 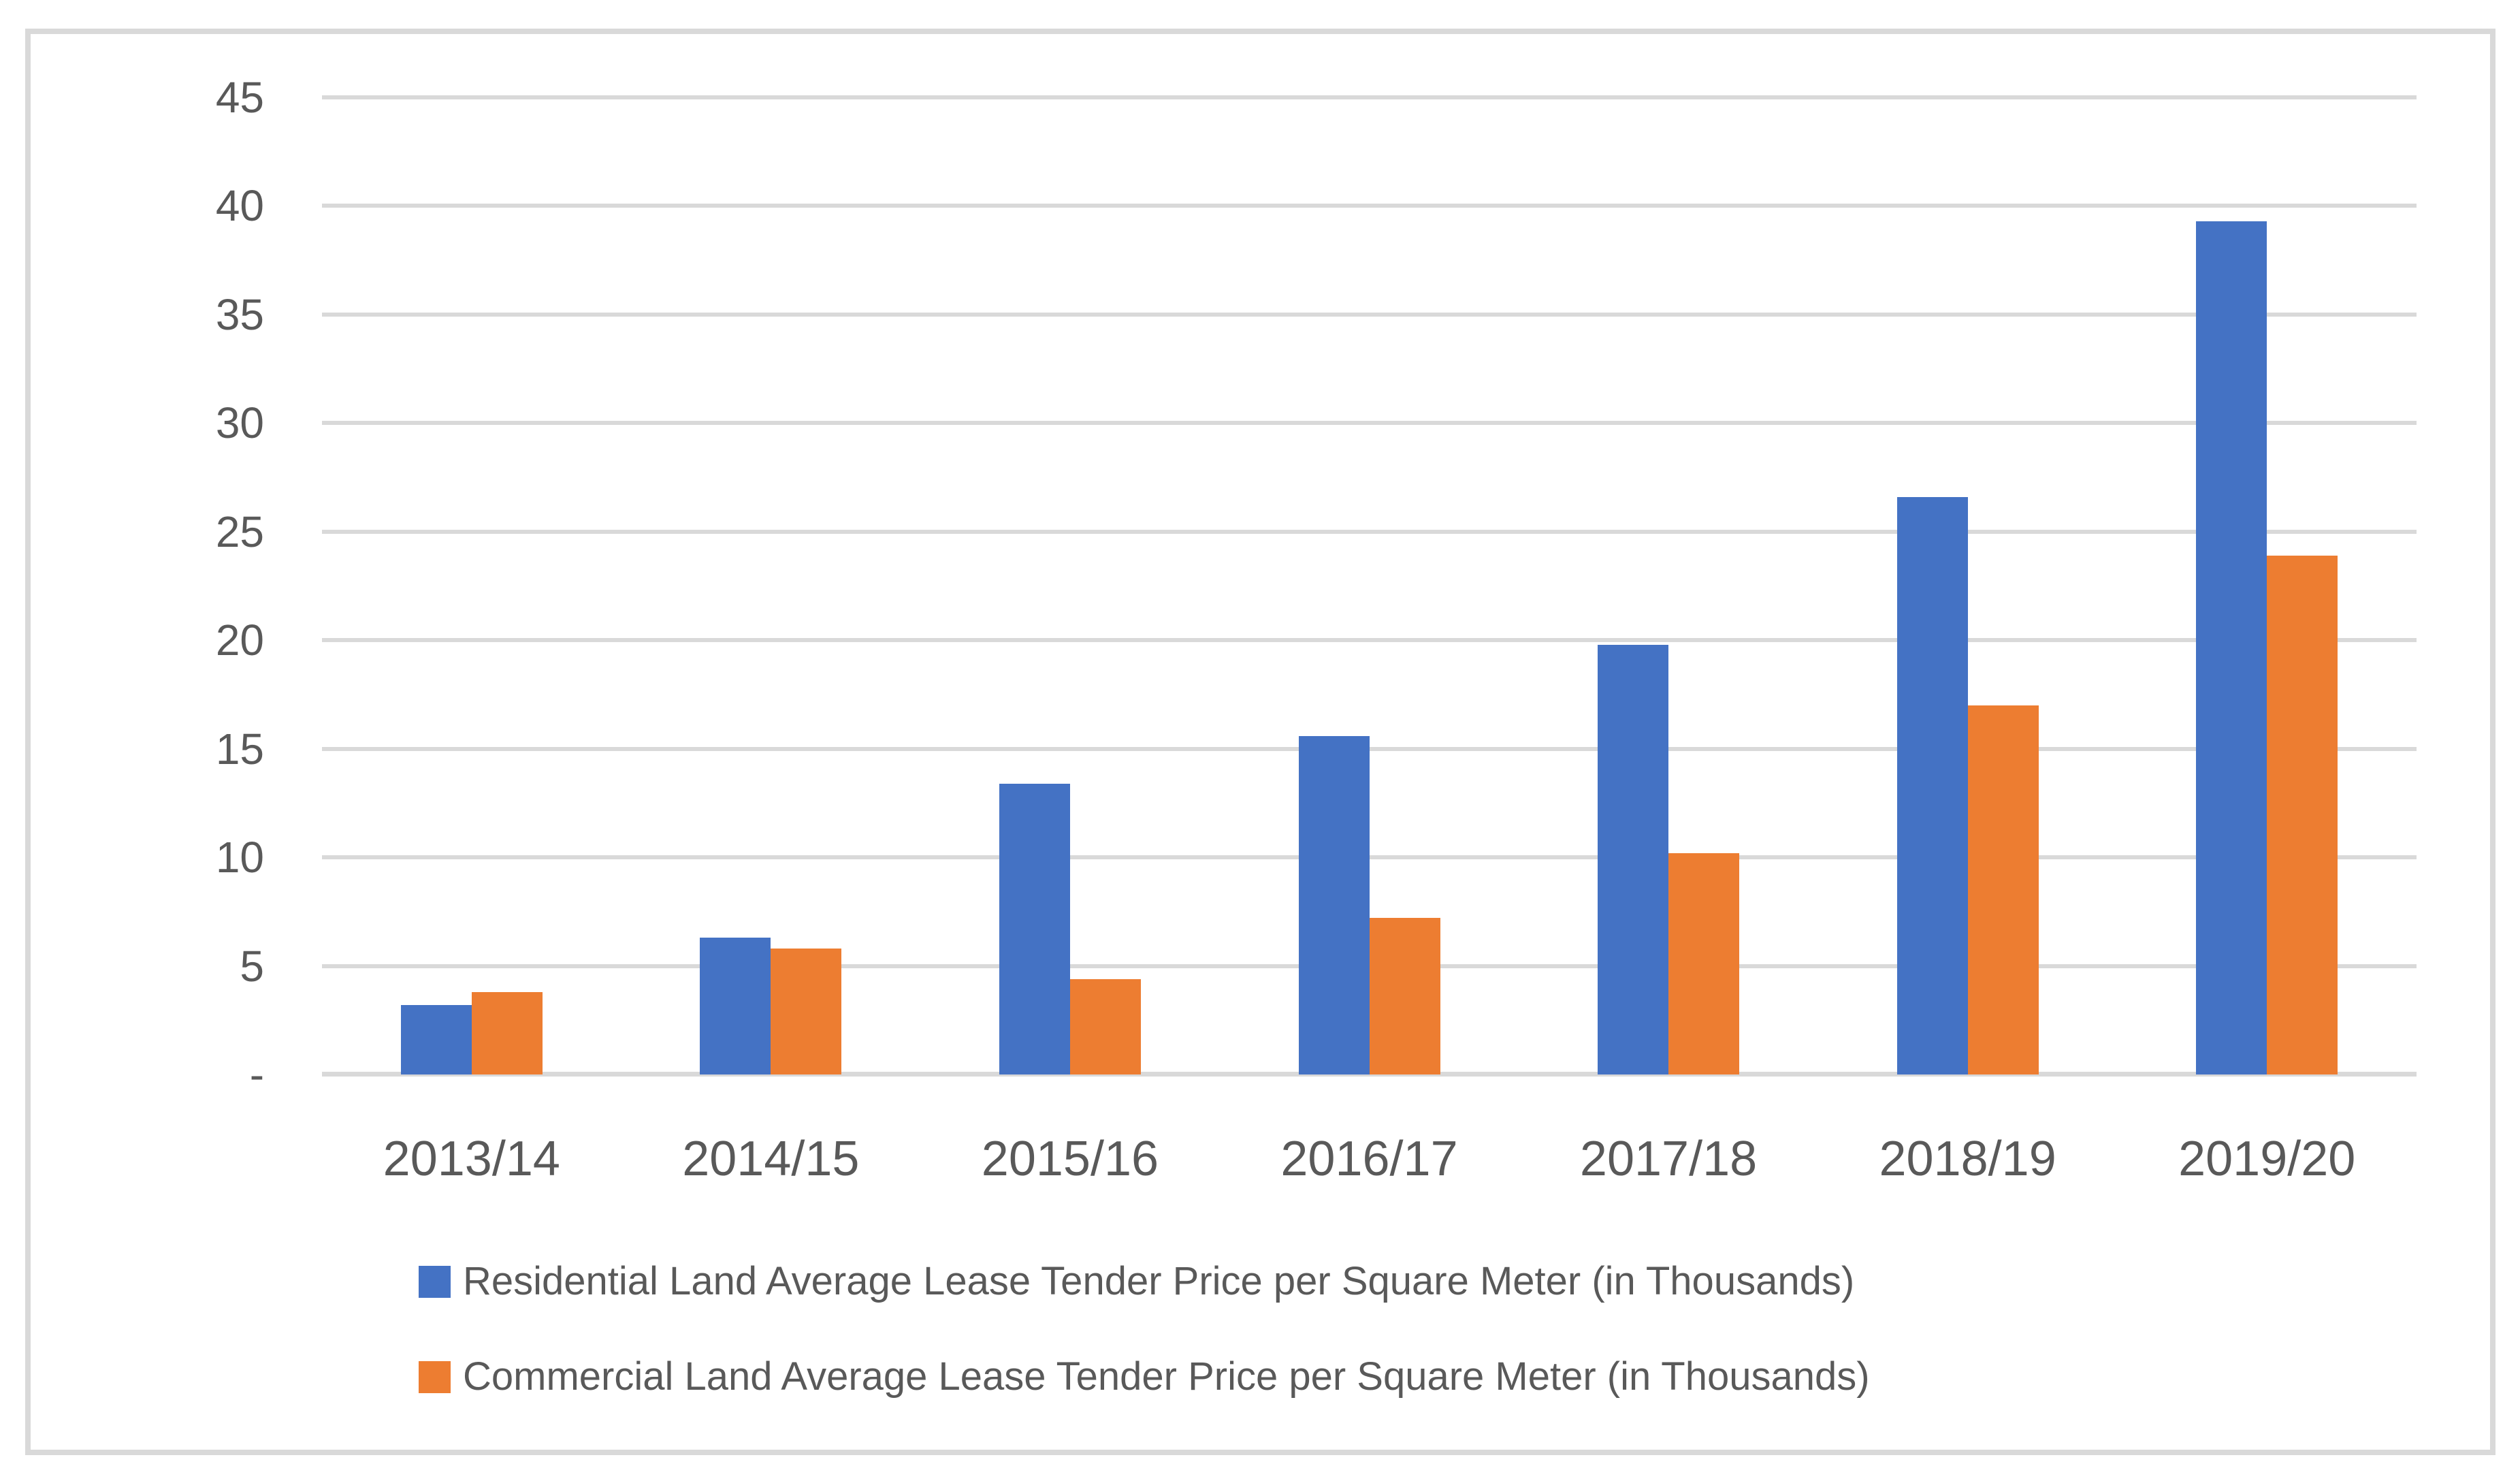 What do you see at coordinates (257, 1075) in the screenshot?
I see `y-tick-label-0: -` at bounding box center [257, 1075].